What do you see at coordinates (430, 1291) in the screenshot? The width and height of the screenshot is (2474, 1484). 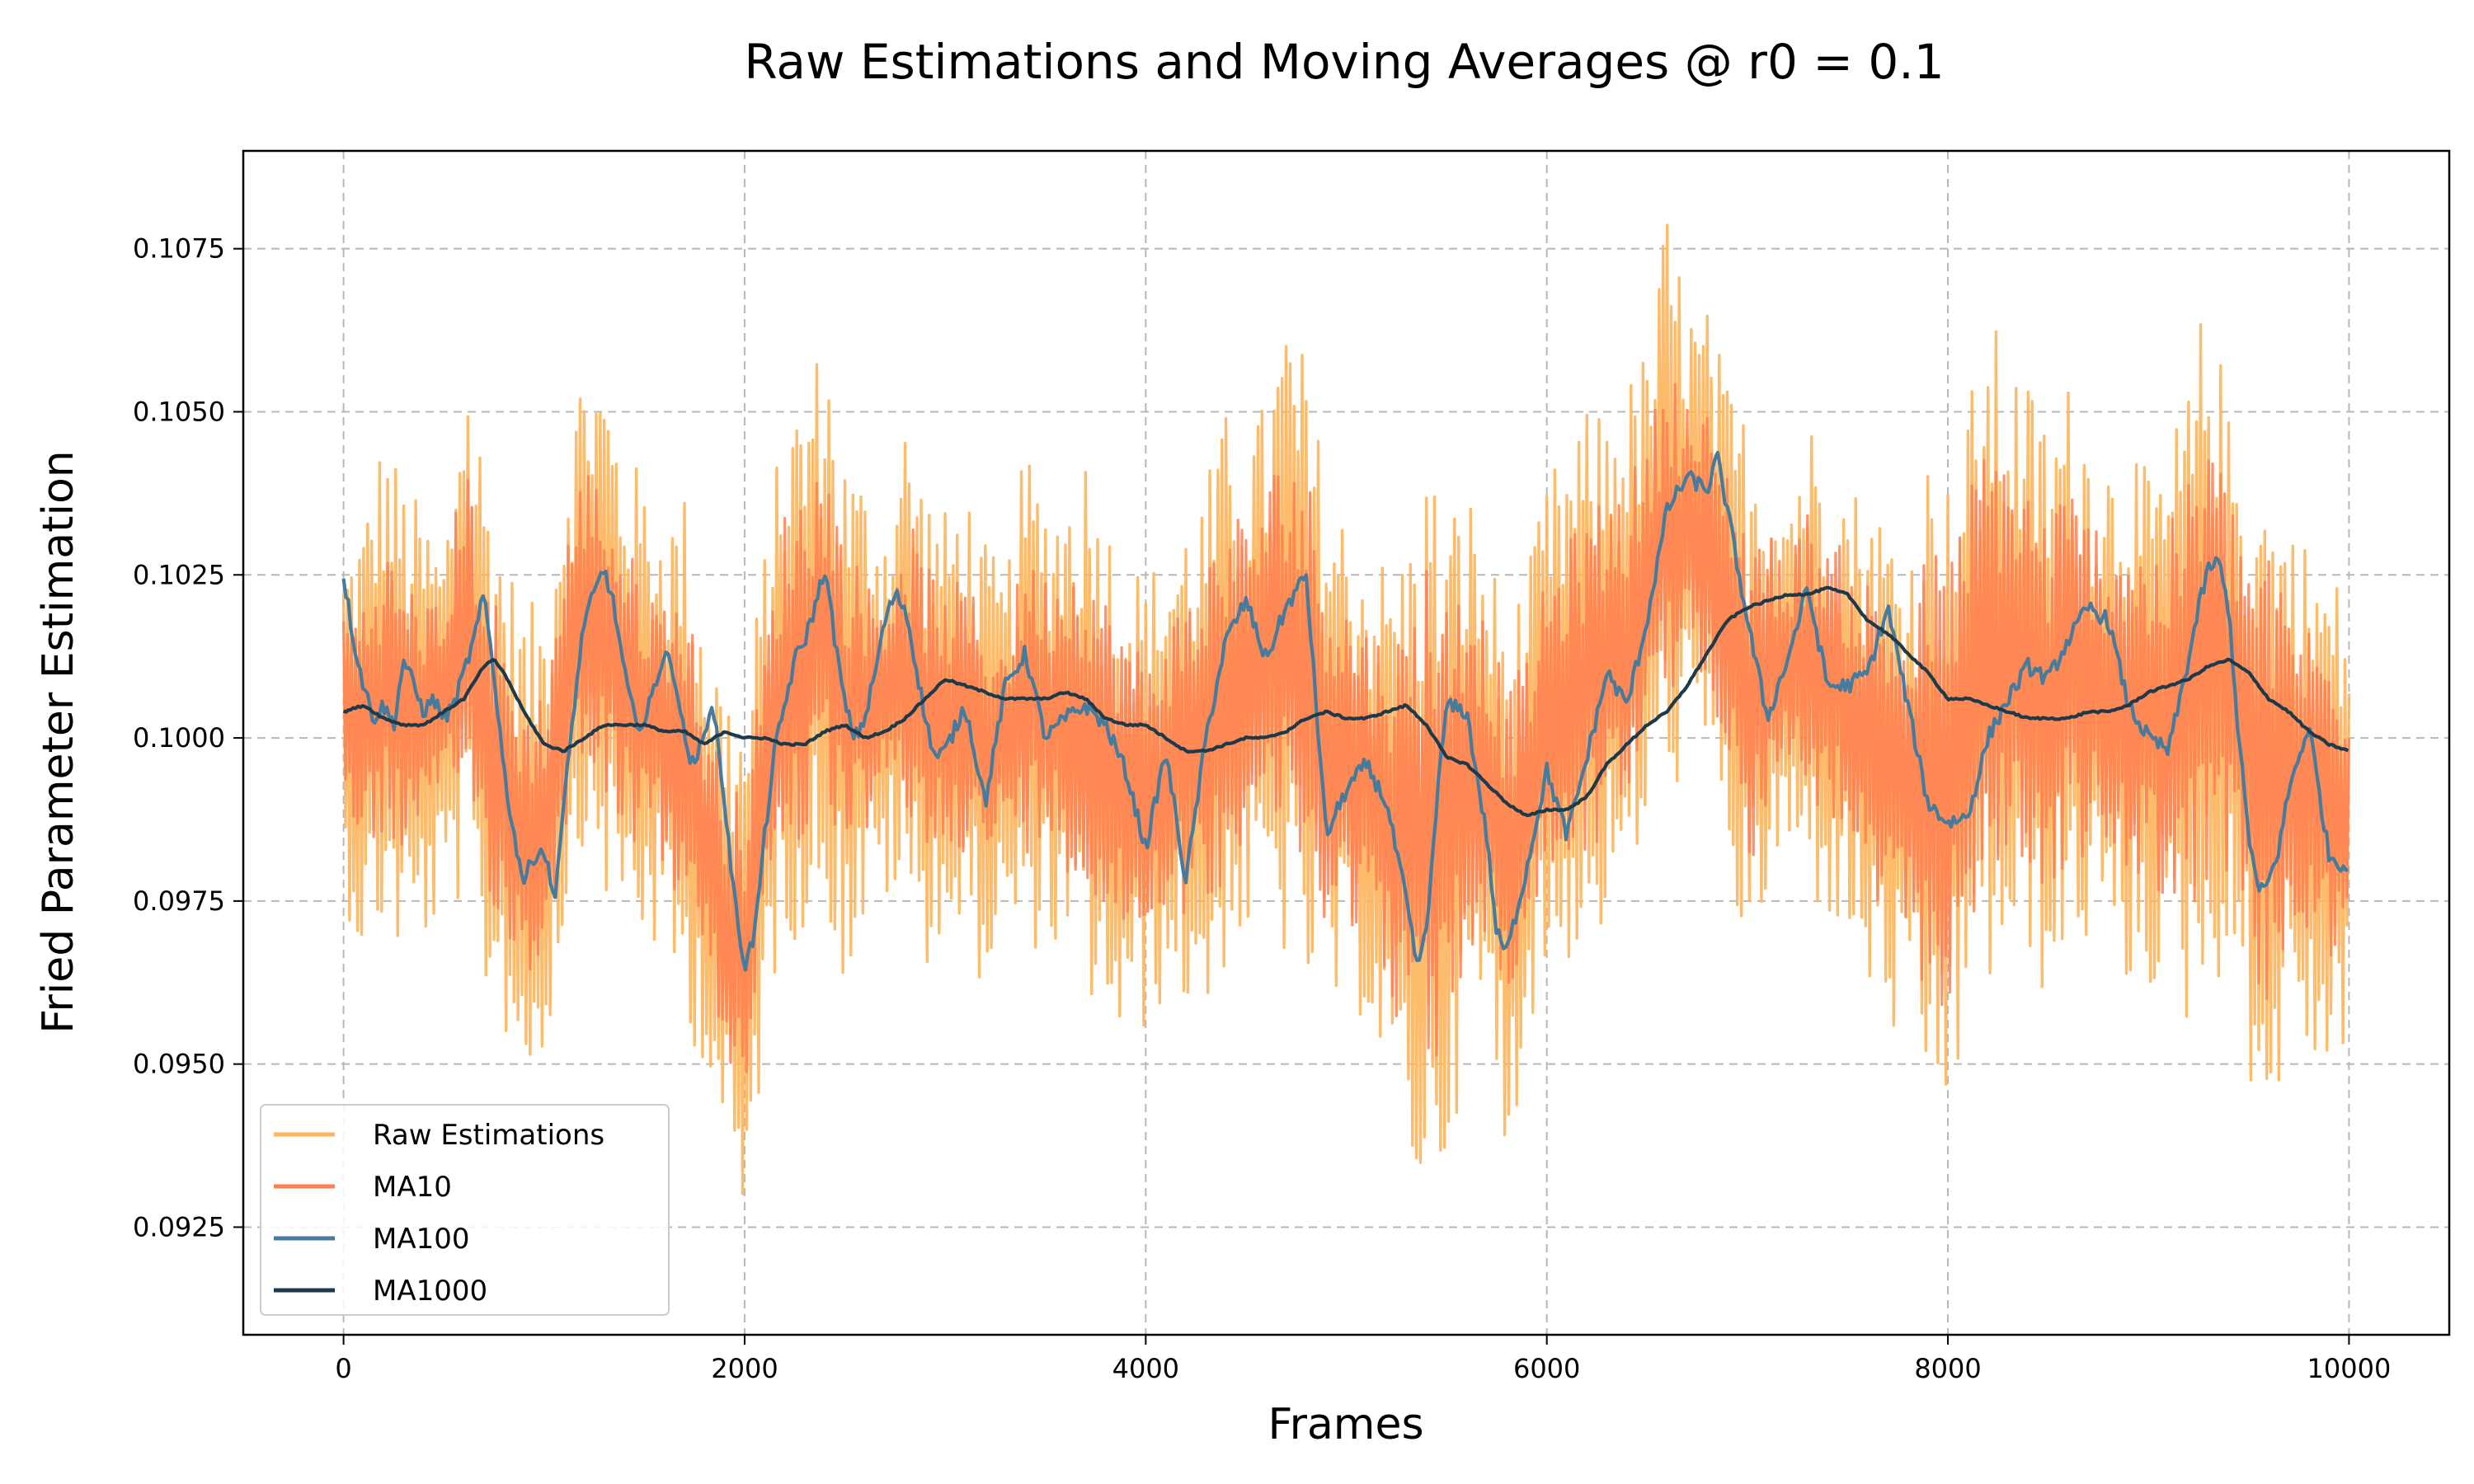 I see `legend-label: MA1000` at bounding box center [430, 1291].